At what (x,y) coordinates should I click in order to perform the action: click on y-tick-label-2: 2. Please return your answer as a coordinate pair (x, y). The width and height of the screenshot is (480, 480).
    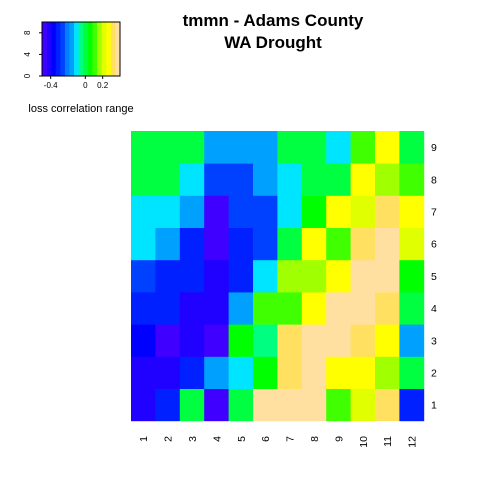
    Looking at the image, I should click on (434, 374).